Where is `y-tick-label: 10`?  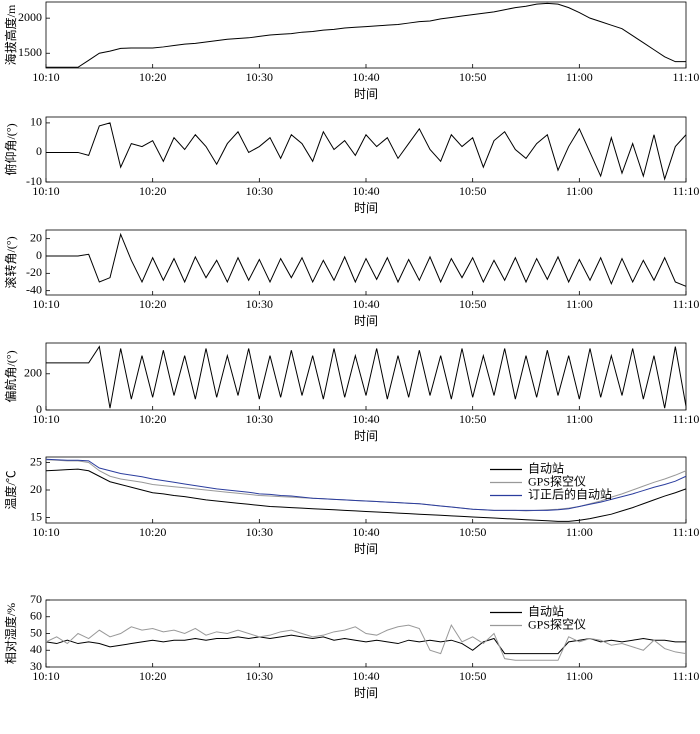 y-tick-label: 10 is located at coordinates (36, 122).